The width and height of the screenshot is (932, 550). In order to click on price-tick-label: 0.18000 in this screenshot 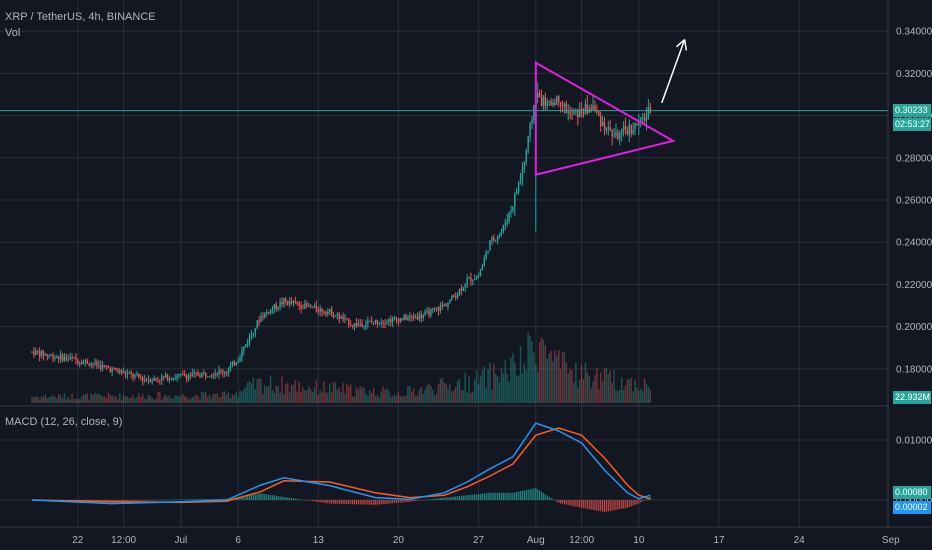, I will do `click(914, 369)`.